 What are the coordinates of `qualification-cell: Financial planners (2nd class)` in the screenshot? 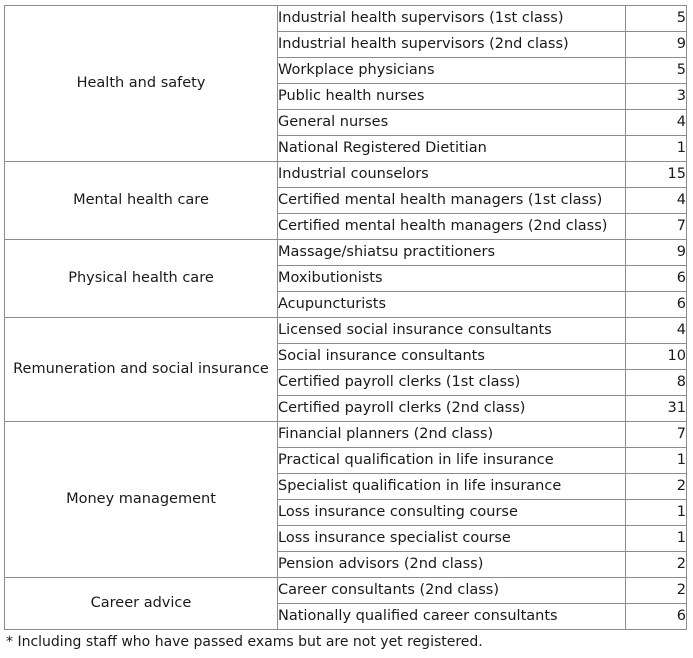 It's located at (451, 434).